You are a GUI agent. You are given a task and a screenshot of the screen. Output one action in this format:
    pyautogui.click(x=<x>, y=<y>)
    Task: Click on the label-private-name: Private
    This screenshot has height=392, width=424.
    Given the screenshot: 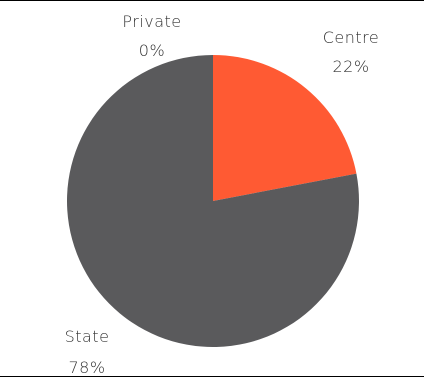 What is the action you would take?
    pyautogui.click(x=151, y=21)
    